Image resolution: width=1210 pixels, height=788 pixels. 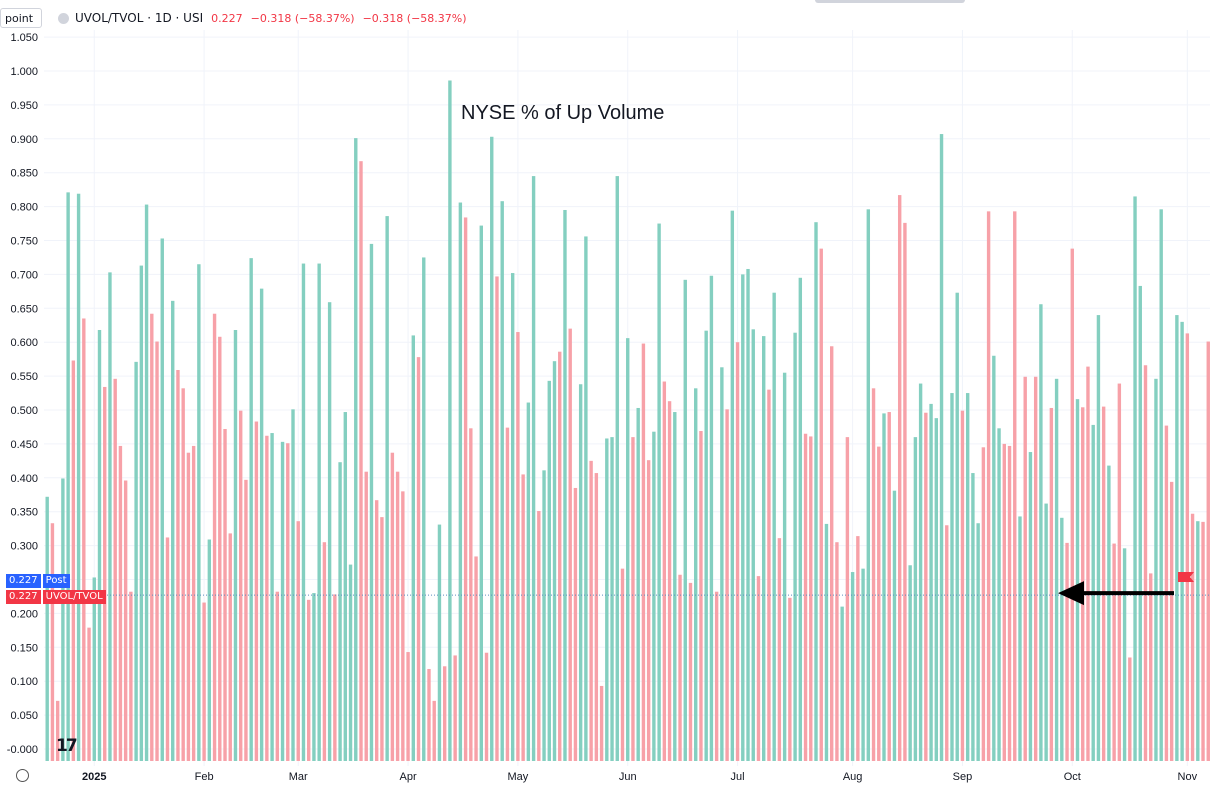 I want to click on y-tick-label: 0.200, so click(x=24, y=614).